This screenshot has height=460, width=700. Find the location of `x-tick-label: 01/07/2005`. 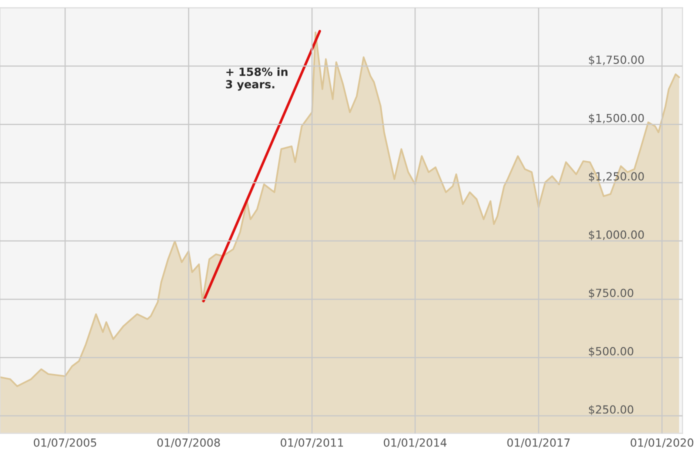

x-tick-label: 01/07/2005 is located at coordinates (65, 443).